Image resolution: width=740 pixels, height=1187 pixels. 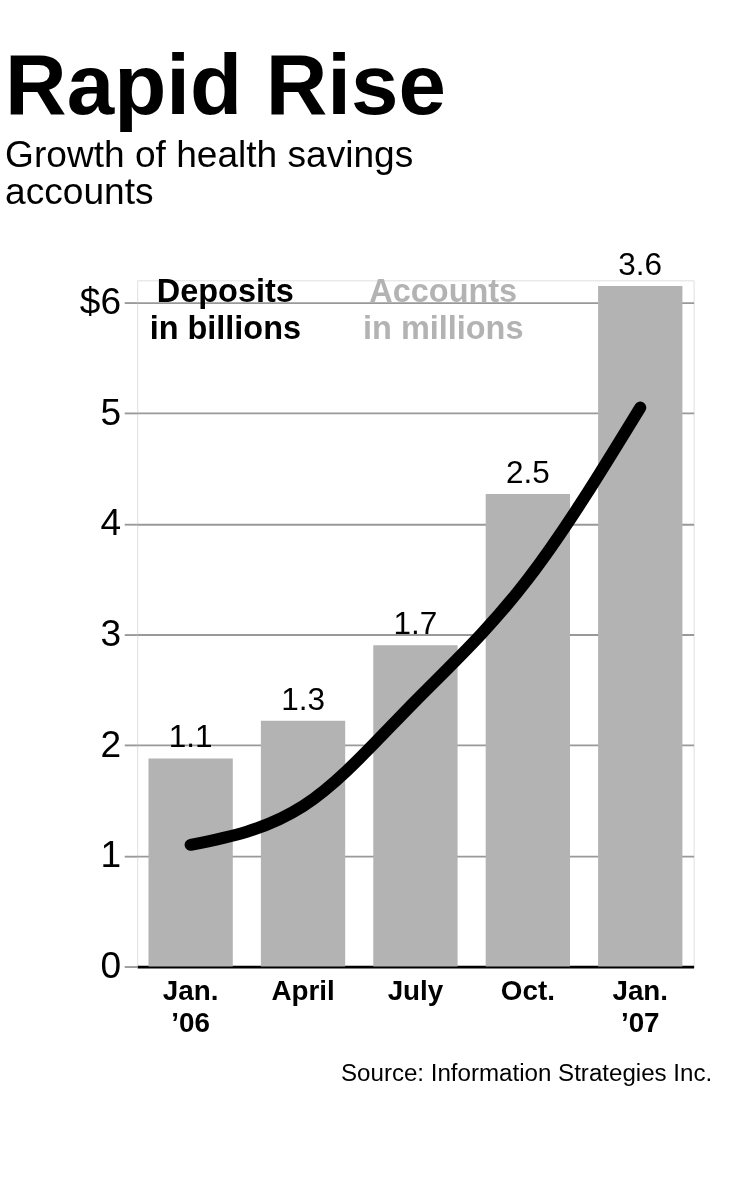 I want to click on y-tick-label: $6, so click(x=100, y=301).